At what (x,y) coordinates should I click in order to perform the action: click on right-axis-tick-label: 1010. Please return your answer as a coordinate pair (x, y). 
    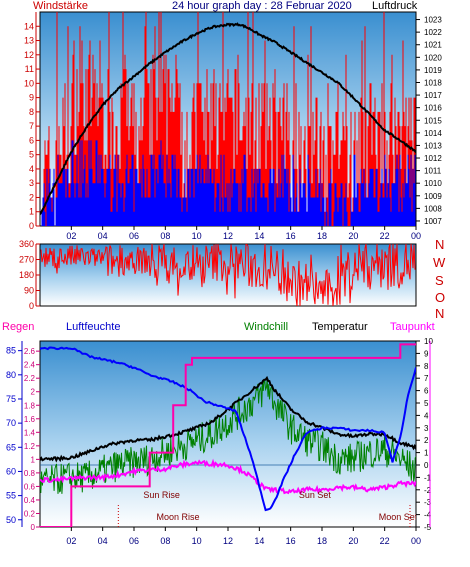
    Looking at the image, I should click on (433, 183).